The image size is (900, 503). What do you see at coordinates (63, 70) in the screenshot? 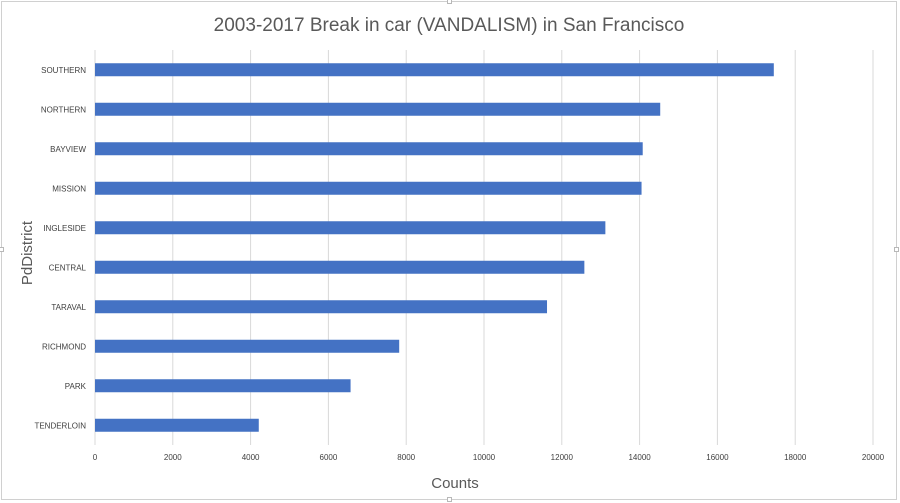
I see `category-label: SOUTHERN` at bounding box center [63, 70].